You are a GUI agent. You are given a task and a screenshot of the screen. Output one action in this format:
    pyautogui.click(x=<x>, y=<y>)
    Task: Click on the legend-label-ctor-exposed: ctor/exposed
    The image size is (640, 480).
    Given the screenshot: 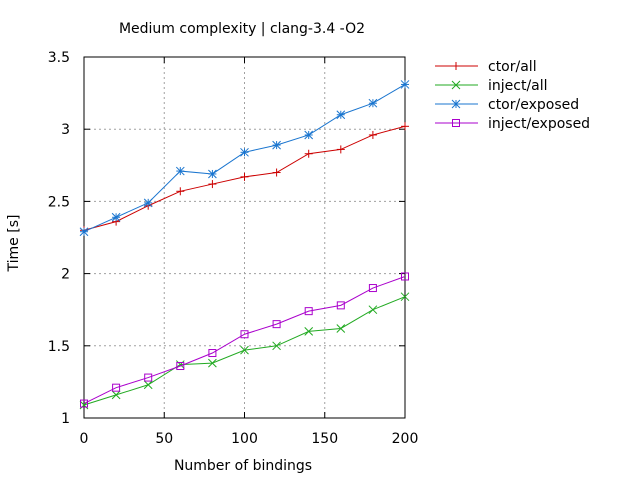 What is the action you would take?
    pyautogui.click(x=533, y=105)
    